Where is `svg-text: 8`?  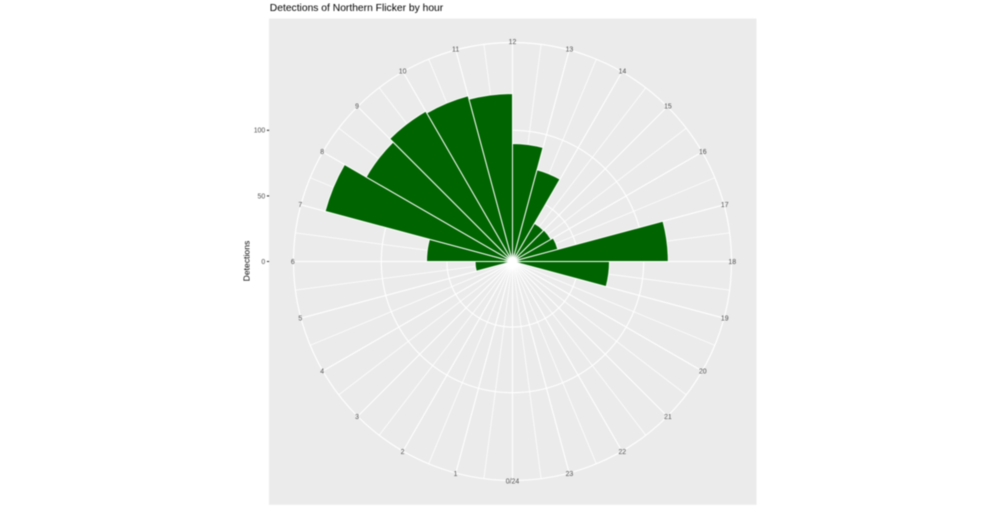
svg-text: 8 is located at coordinates (322, 152).